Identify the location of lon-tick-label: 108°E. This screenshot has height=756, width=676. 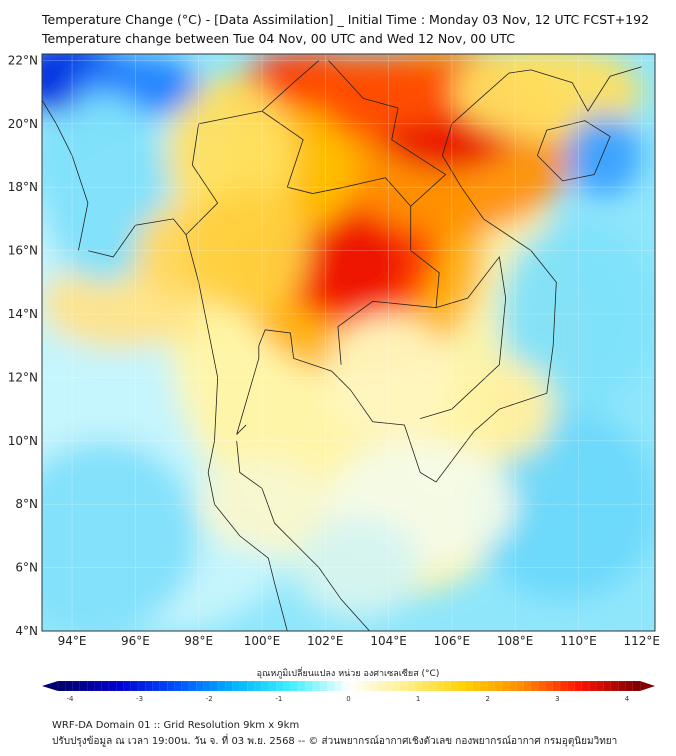
(515, 641).